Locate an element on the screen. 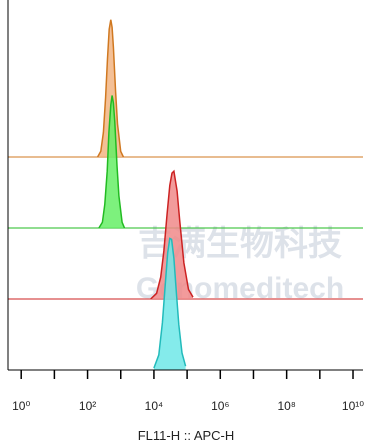 The height and width of the screenshot is (445, 366). x-tick-label: 10¹⁰ is located at coordinates (353, 406).